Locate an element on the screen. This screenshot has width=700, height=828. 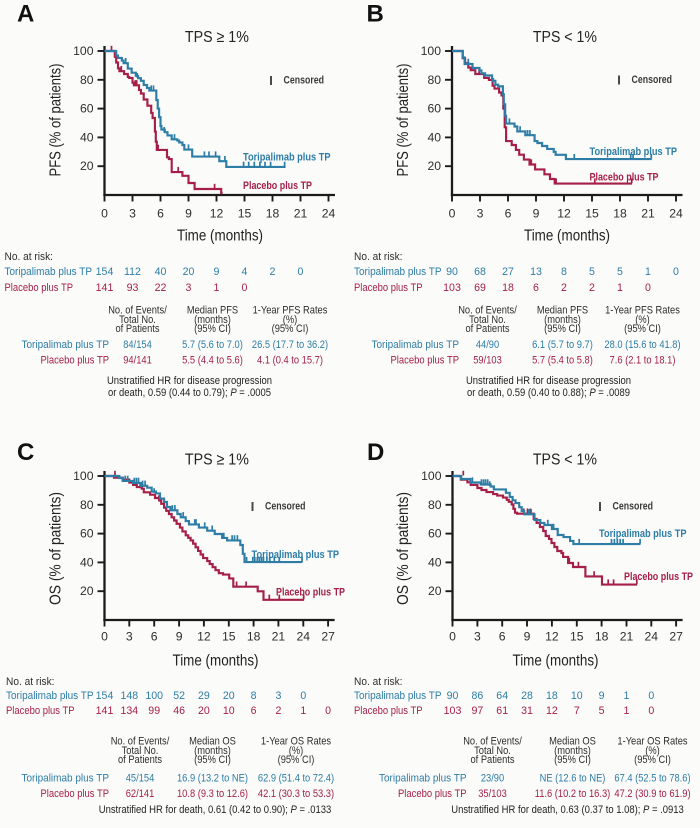
svg-text: 1-Year OS Rates is located at coordinates (296, 742).